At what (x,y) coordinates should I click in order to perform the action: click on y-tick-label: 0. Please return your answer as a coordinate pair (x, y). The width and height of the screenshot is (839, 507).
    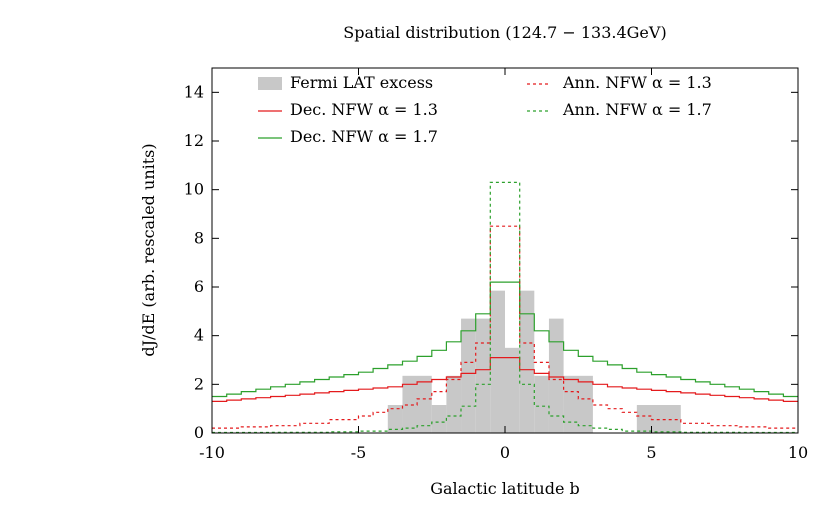
    Looking at the image, I should click on (199, 432).